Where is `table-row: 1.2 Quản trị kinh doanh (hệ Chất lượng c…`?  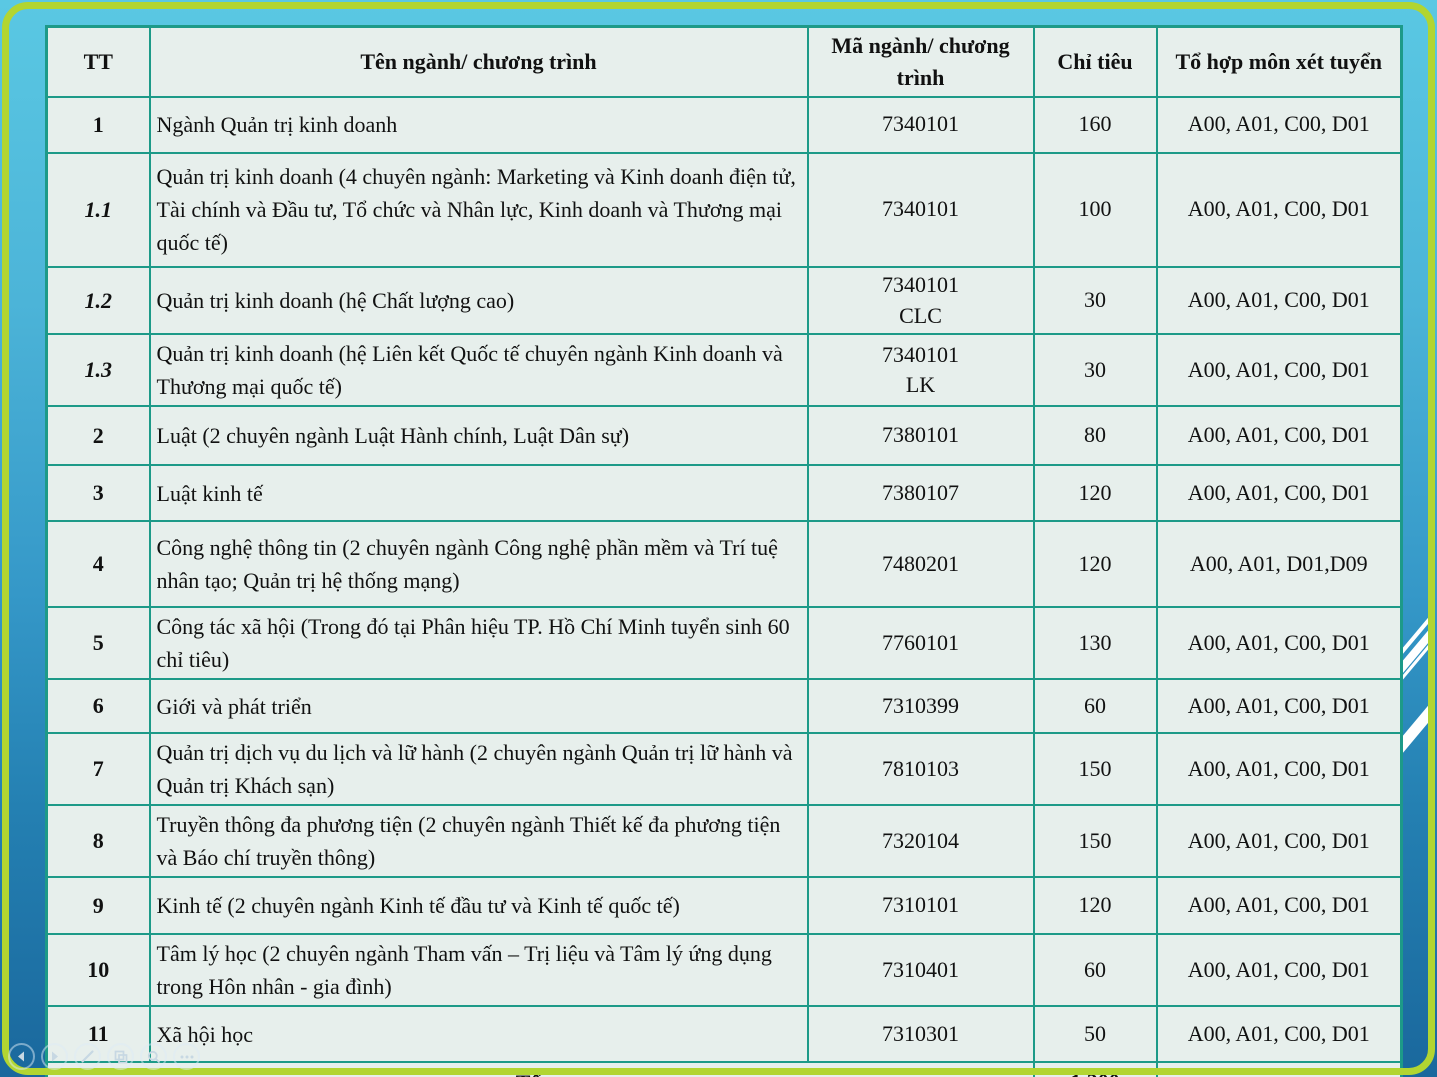 table-row: 1.2 Quản trị kinh doanh (hệ Chất lượng c… is located at coordinates (724, 300).